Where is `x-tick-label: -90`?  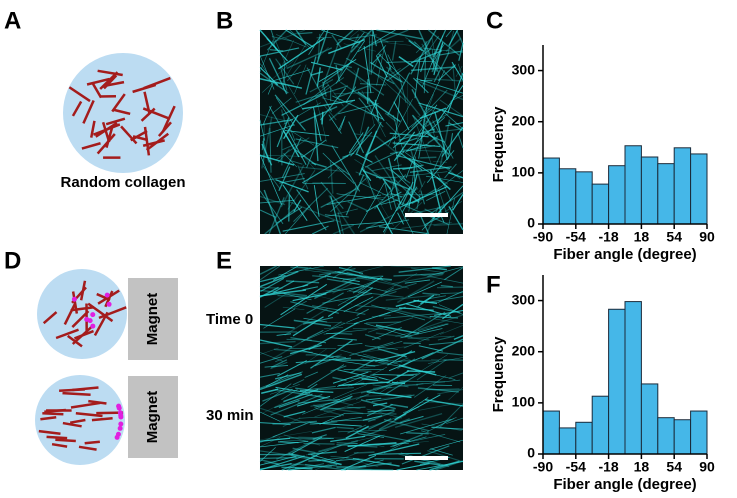
x-tick-label: -90 is located at coordinates (543, 237).